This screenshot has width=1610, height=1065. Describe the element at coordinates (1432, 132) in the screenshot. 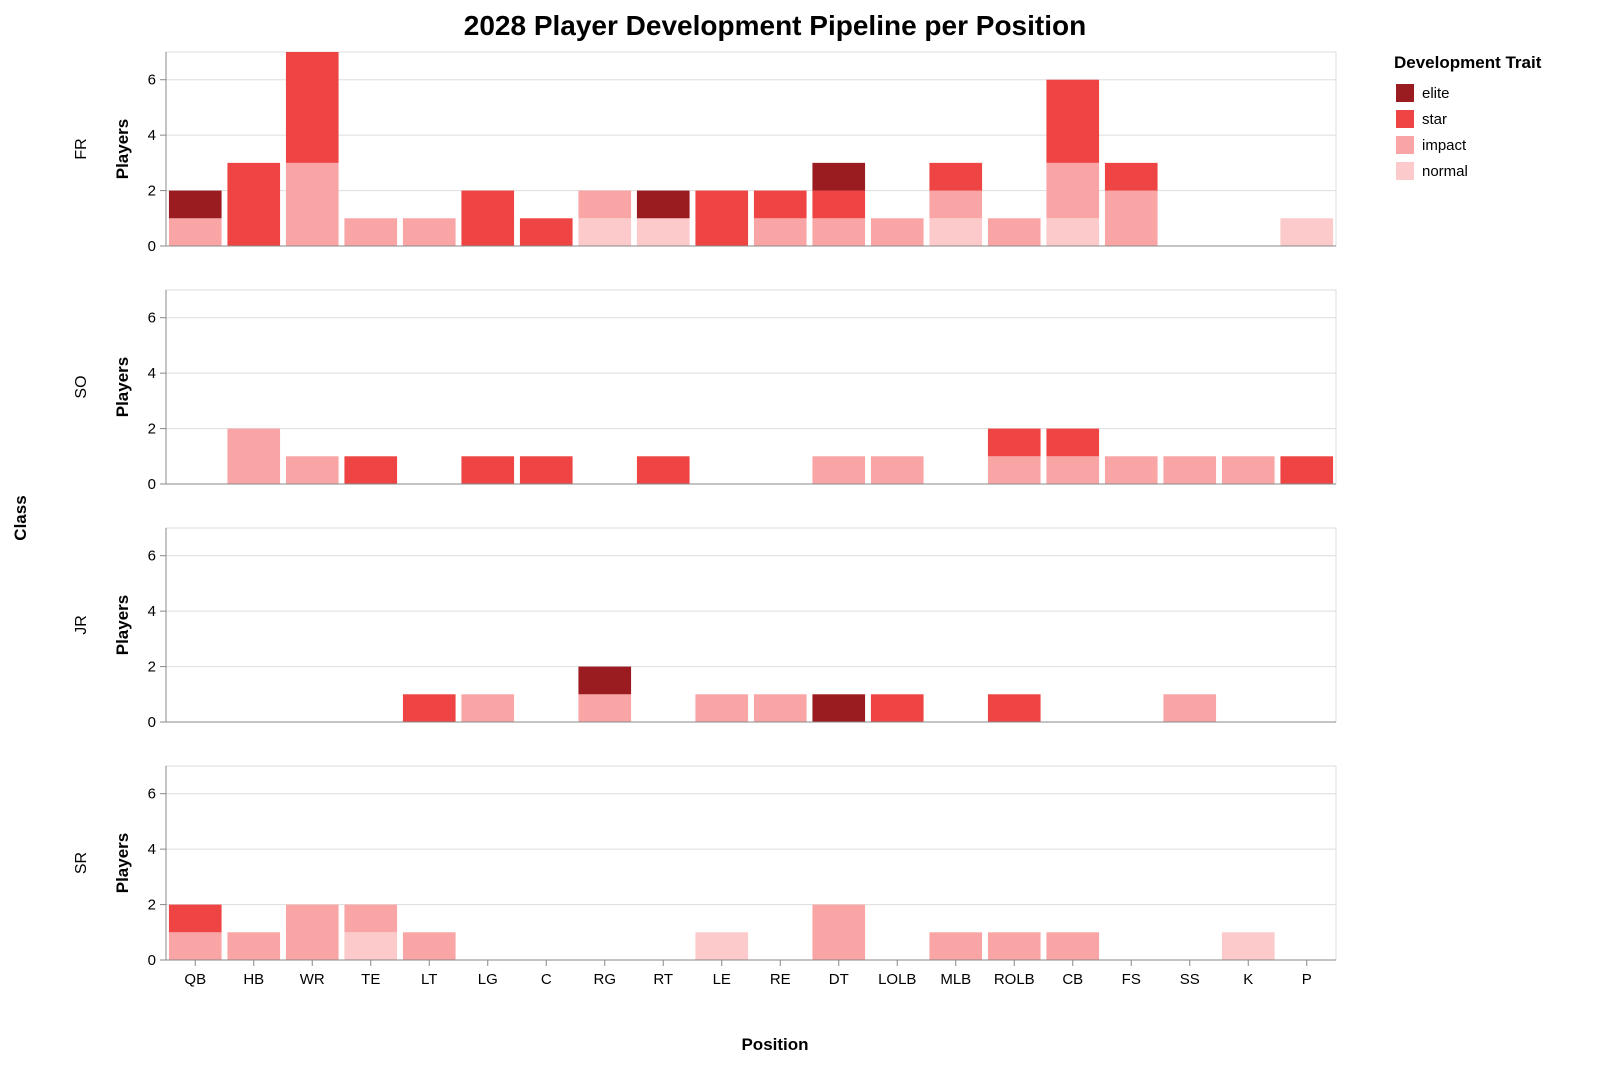

I see `legend-items: elite star impact normal` at that location.